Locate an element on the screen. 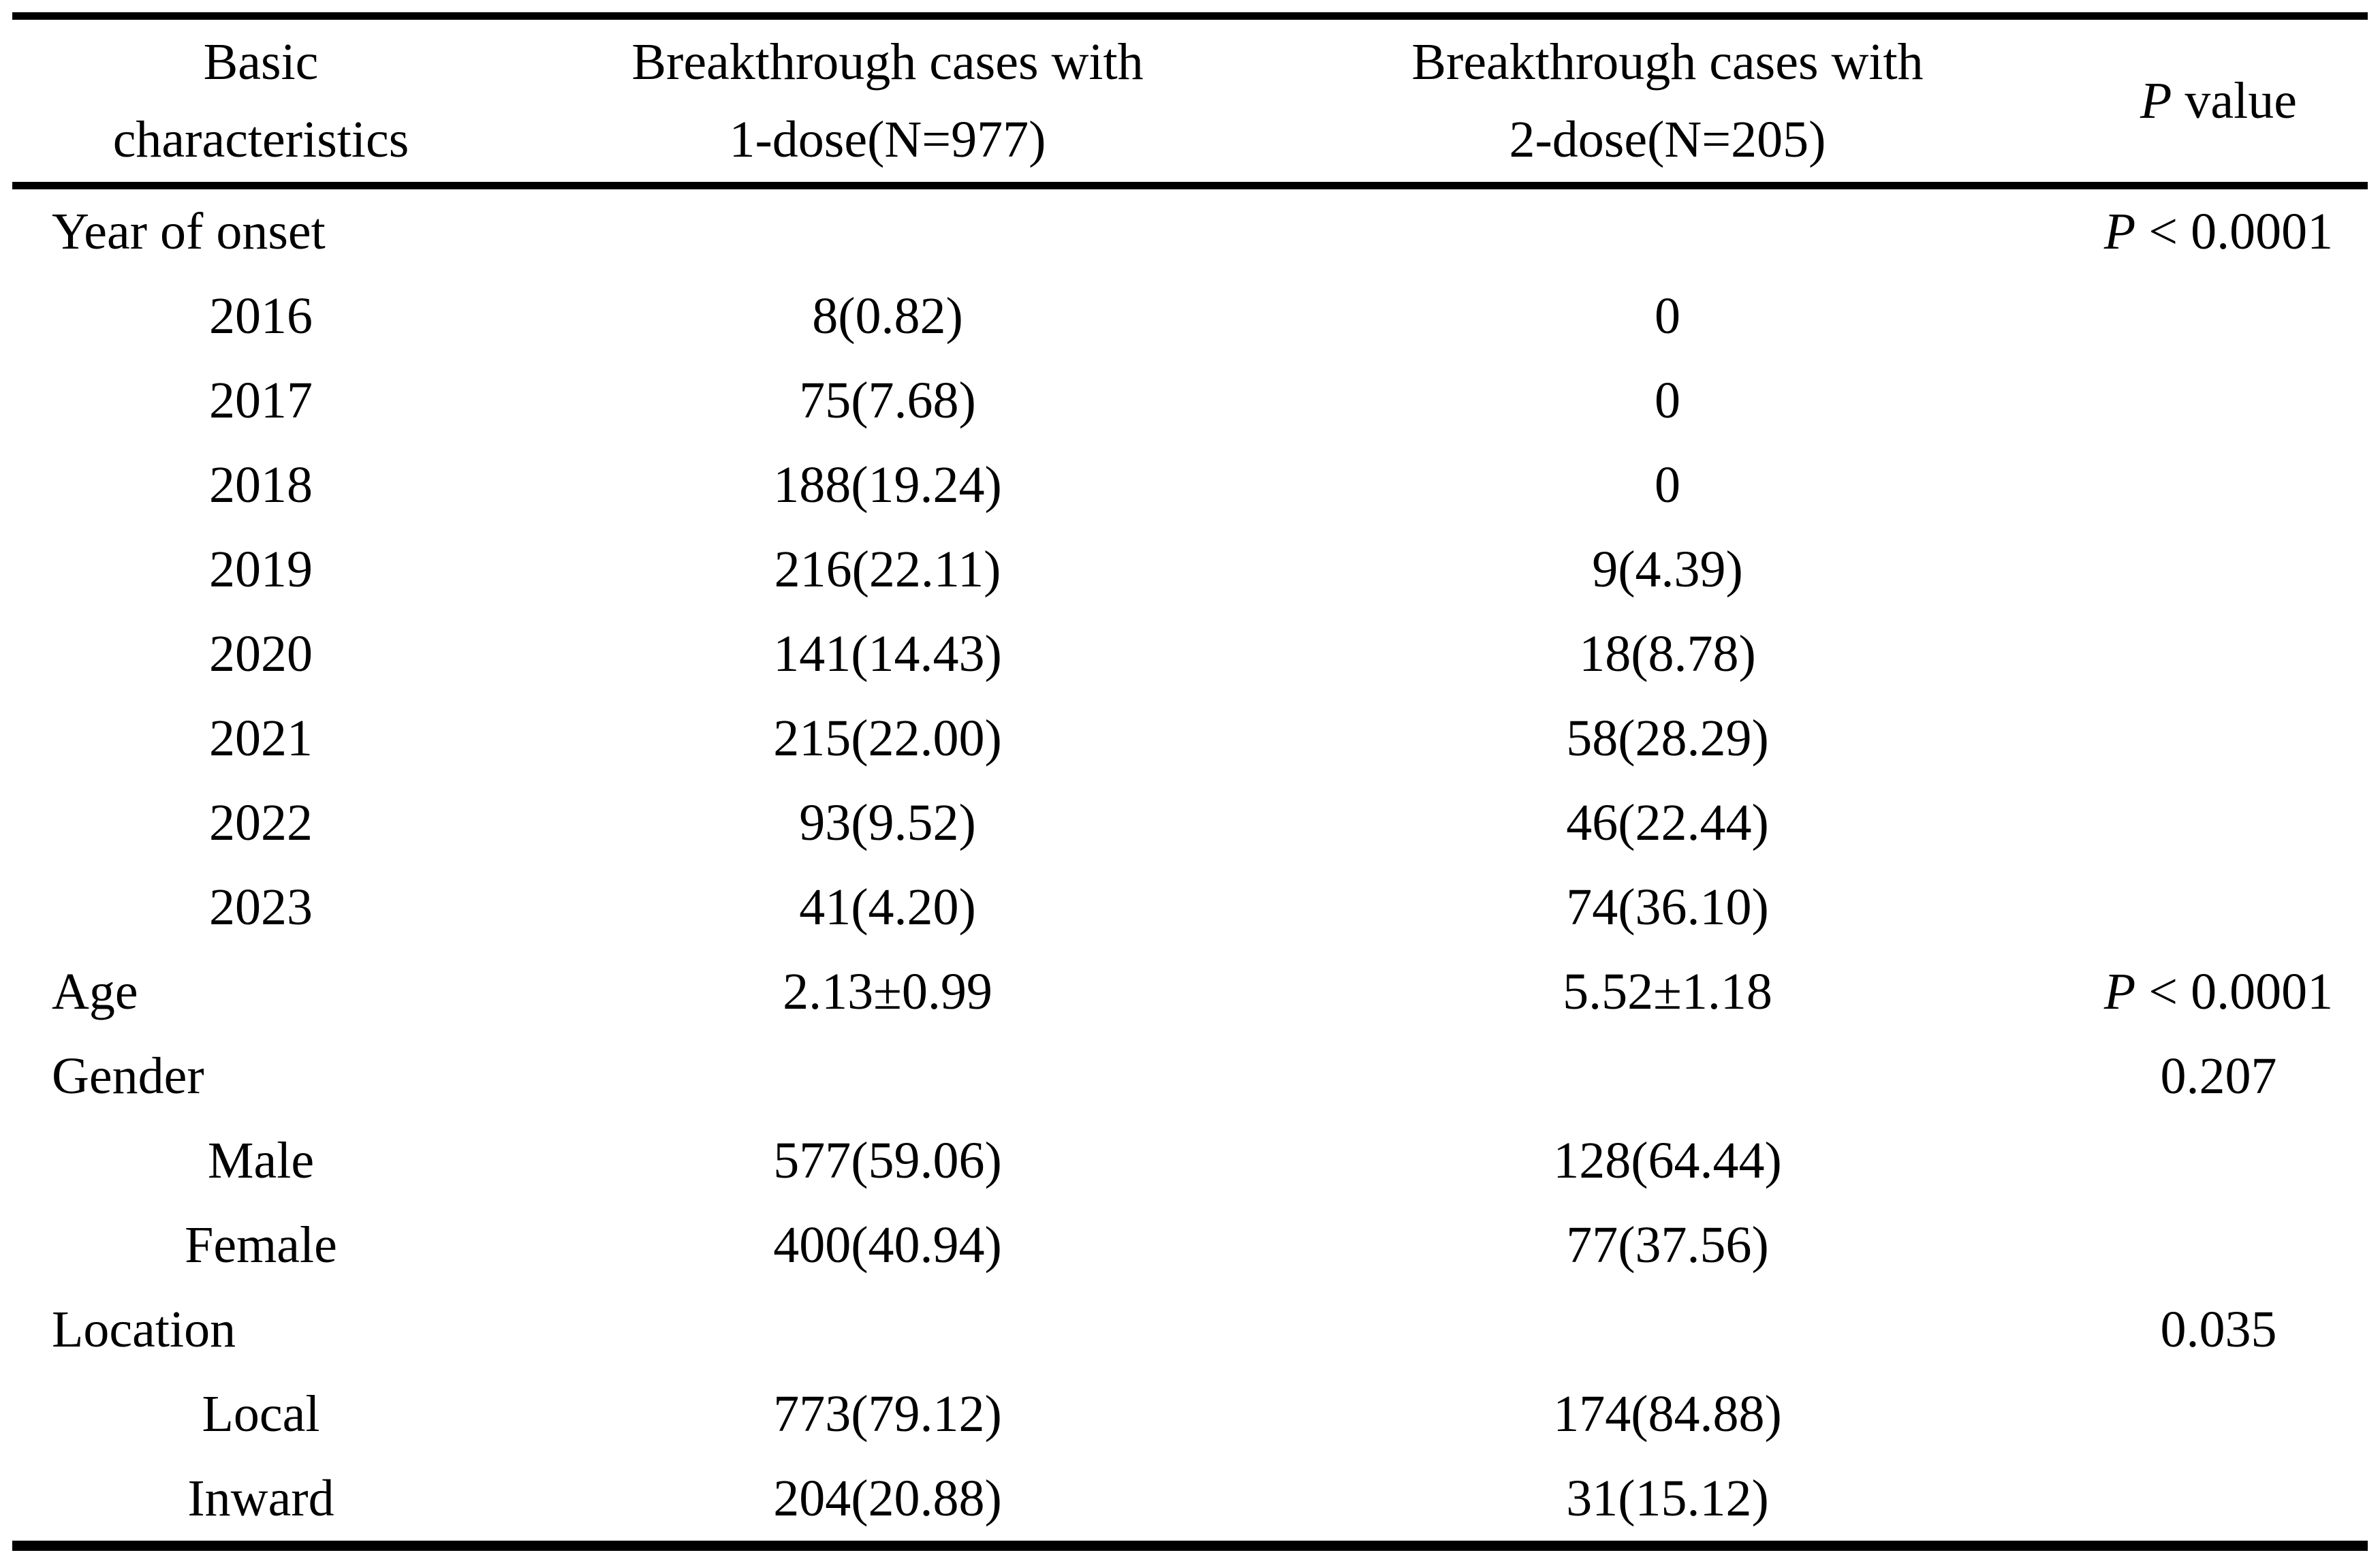 Image resolution: width=2380 pixels, height=1557 pixels. row-category-label: Year of onset is located at coordinates (189, 232).